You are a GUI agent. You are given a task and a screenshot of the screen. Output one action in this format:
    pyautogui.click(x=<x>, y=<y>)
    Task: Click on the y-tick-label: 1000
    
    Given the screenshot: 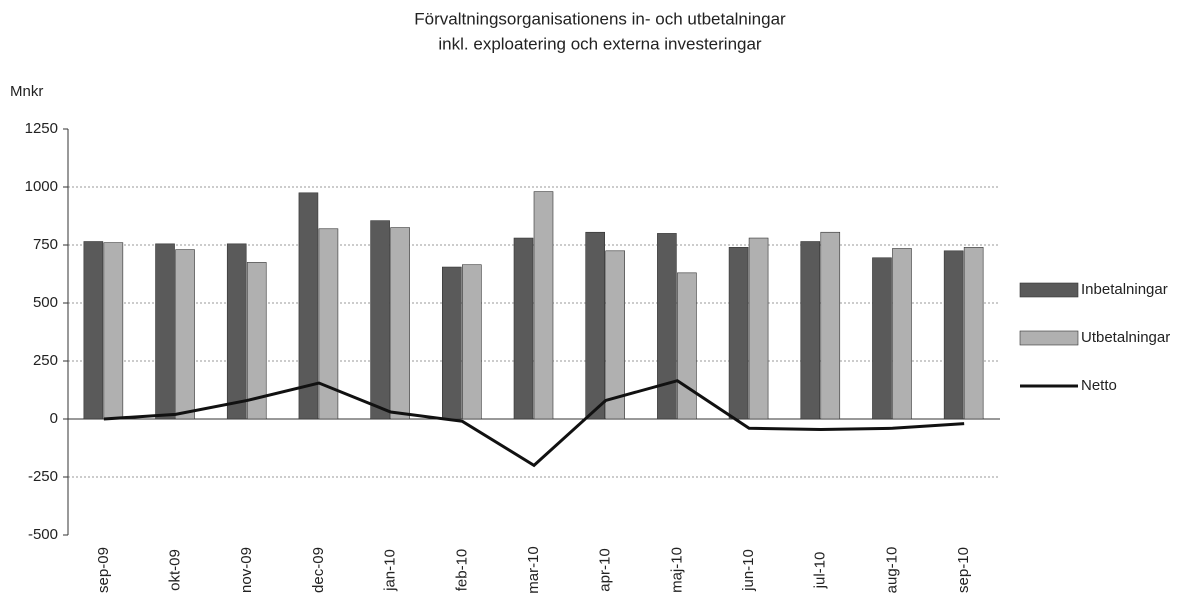 What is the action you would take?
    pyautogui.click(x=41, y=186)
    